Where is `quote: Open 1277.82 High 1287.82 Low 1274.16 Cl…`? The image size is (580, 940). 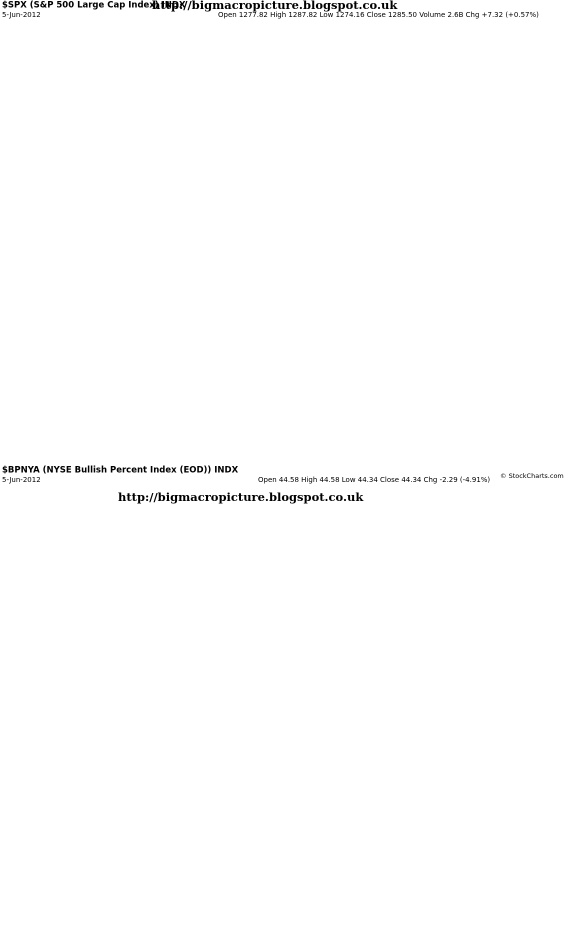
quote: Open 1277.82 High 1287.82 Low 1274.16 Cl… is located at coordinates (378, 15).